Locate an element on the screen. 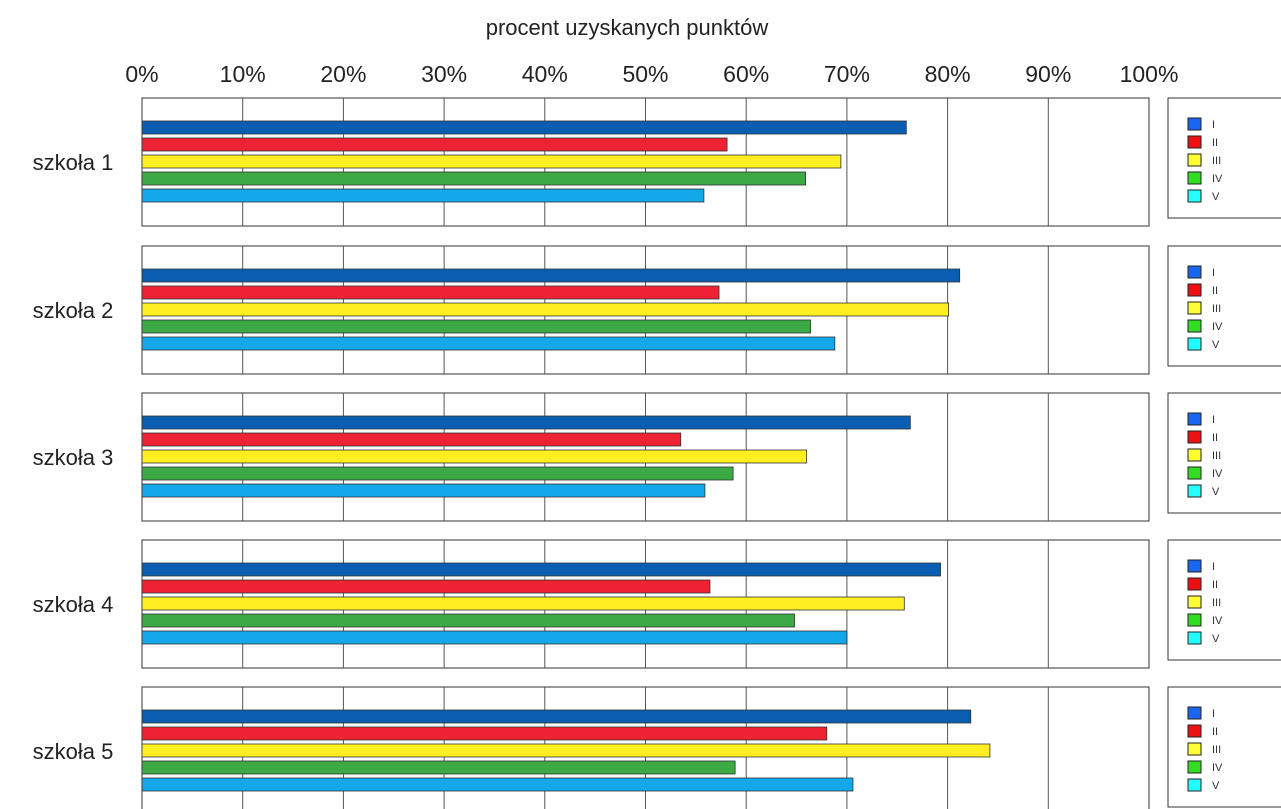 The height and width of the screenshot is (809, 1281). category-label: szkoła 5 is located at coordinates (73, 751).